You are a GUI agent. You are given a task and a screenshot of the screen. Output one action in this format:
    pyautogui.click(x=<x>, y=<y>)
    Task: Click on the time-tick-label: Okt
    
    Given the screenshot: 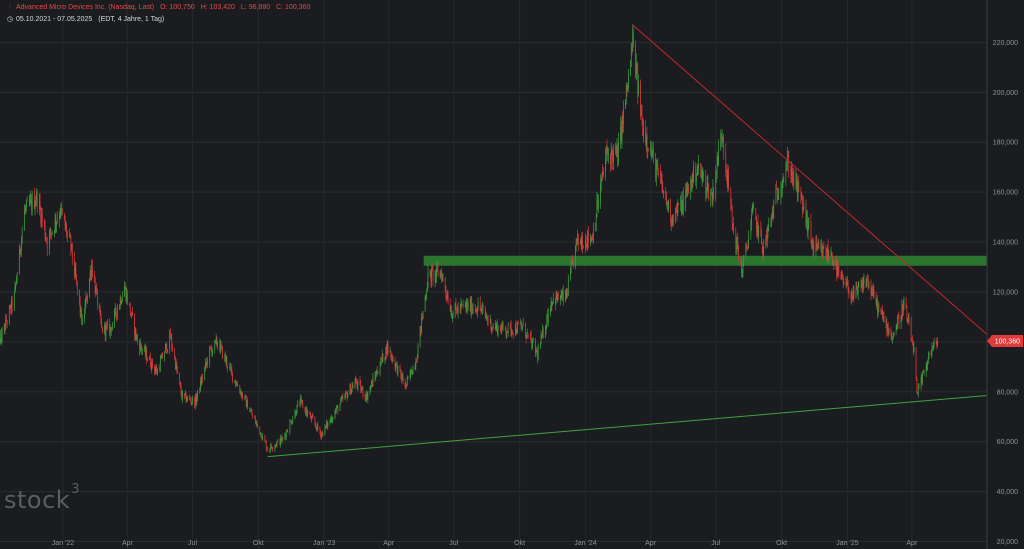 What is the action you would take?
    pyautogui.click(x=781, y=543)
    